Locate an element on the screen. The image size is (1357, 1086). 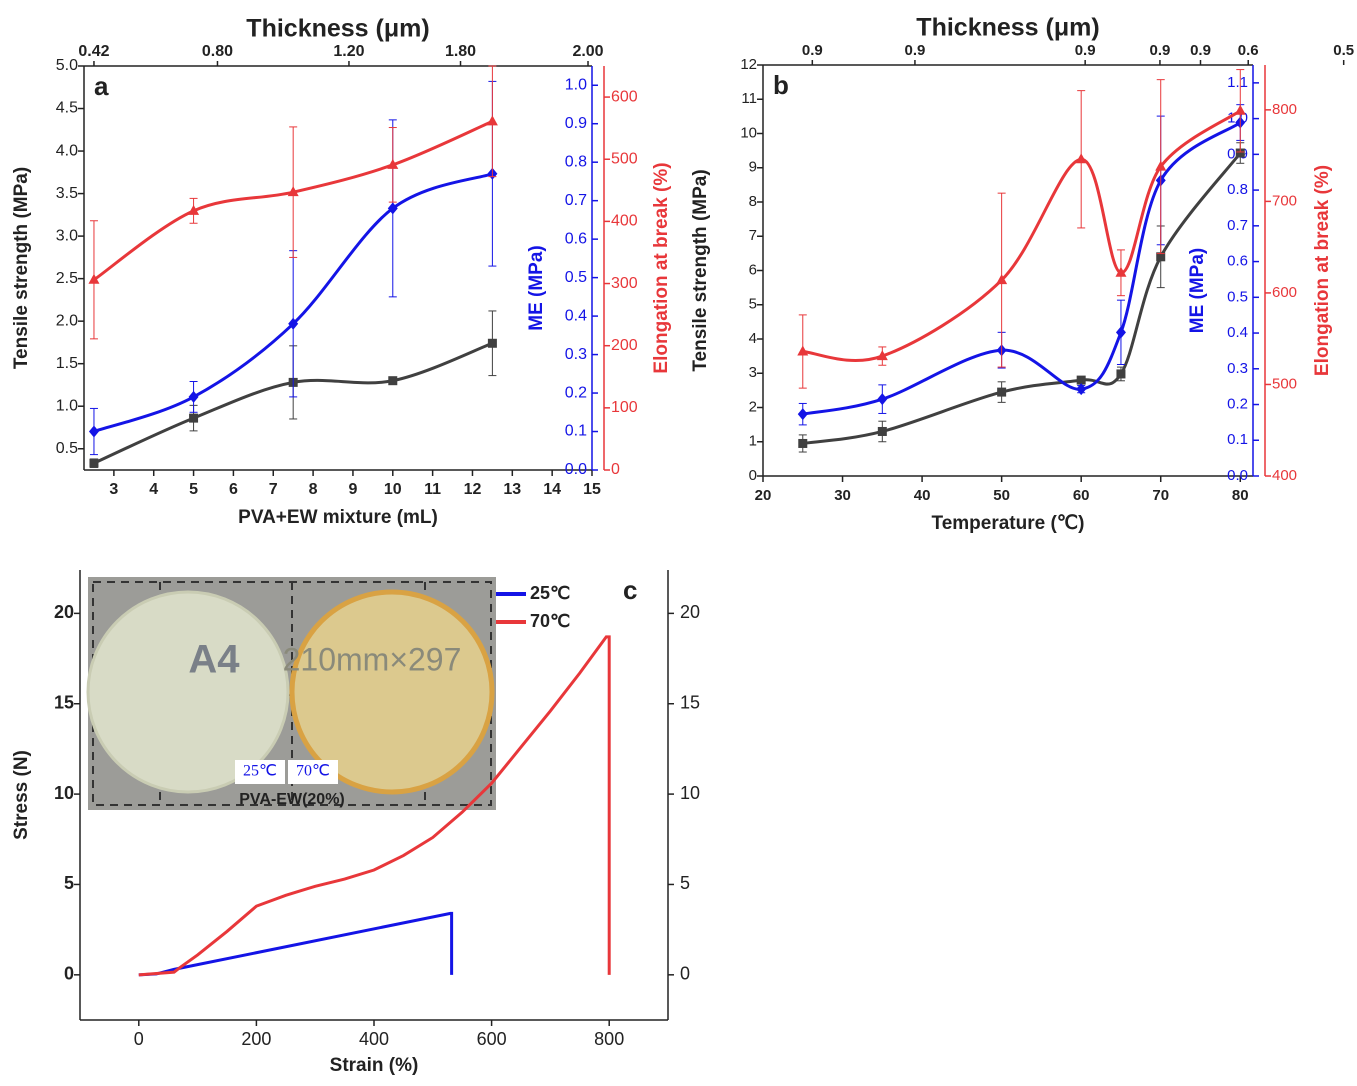
y2-tick-label: 0.3 is located at coordinates (576, 354).